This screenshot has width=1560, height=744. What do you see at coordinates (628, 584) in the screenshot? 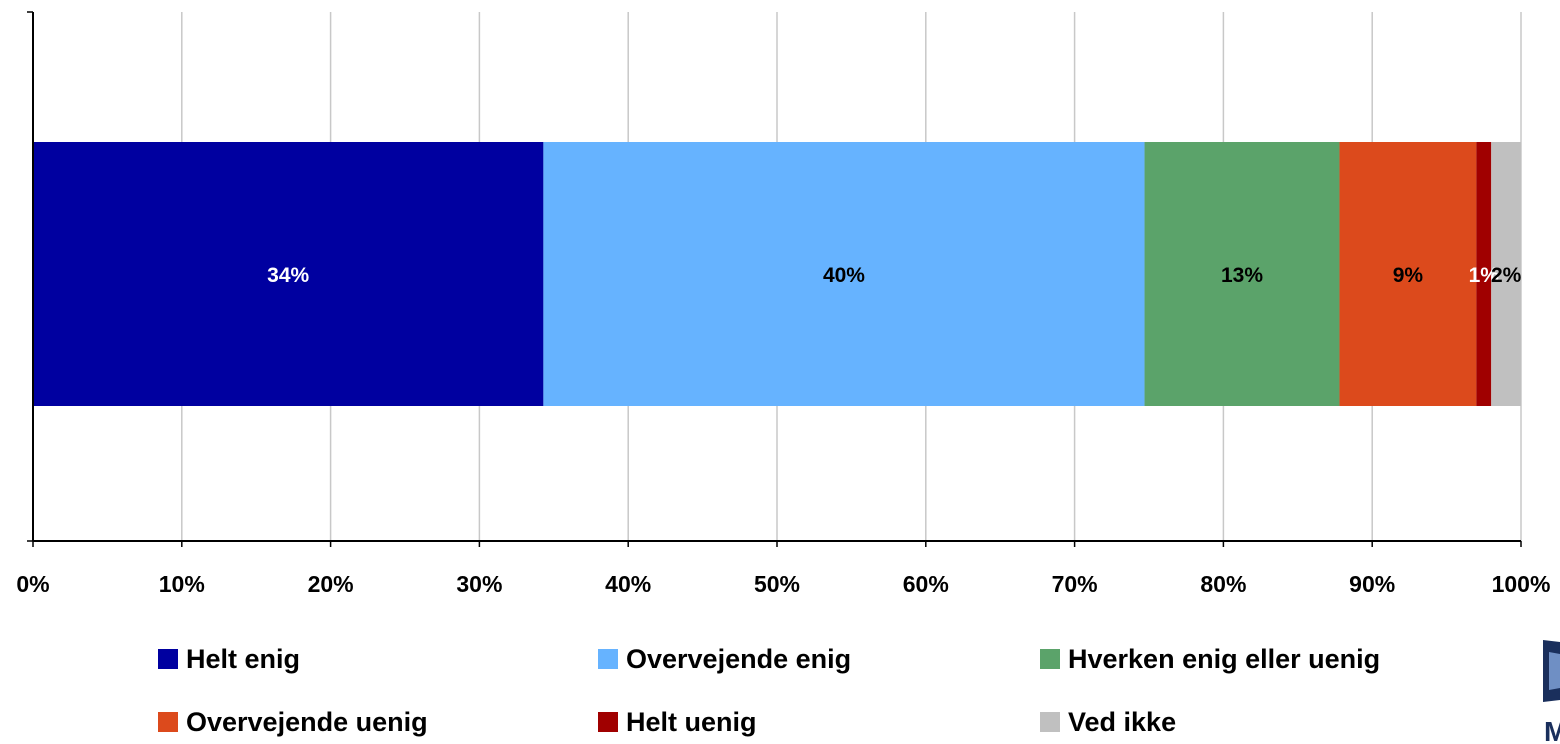
I see `x-tick-label: 40%` at bounding box center [628, 584].